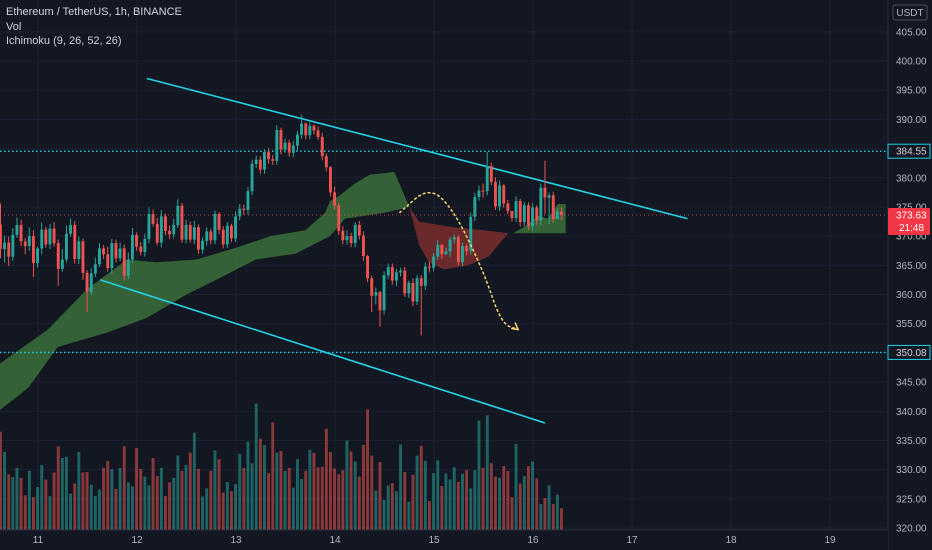 The width and height of the screenshot is (932, 550). I want to click on volume-indicator-label: Vol, so click(14, 26).